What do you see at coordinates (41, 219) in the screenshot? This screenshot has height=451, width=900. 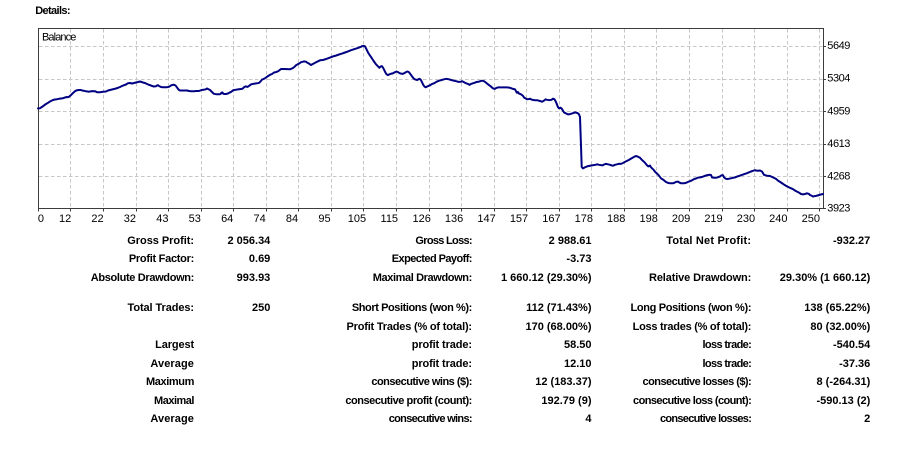 I see `svg-text: 0` at bounding box center [41, 219].